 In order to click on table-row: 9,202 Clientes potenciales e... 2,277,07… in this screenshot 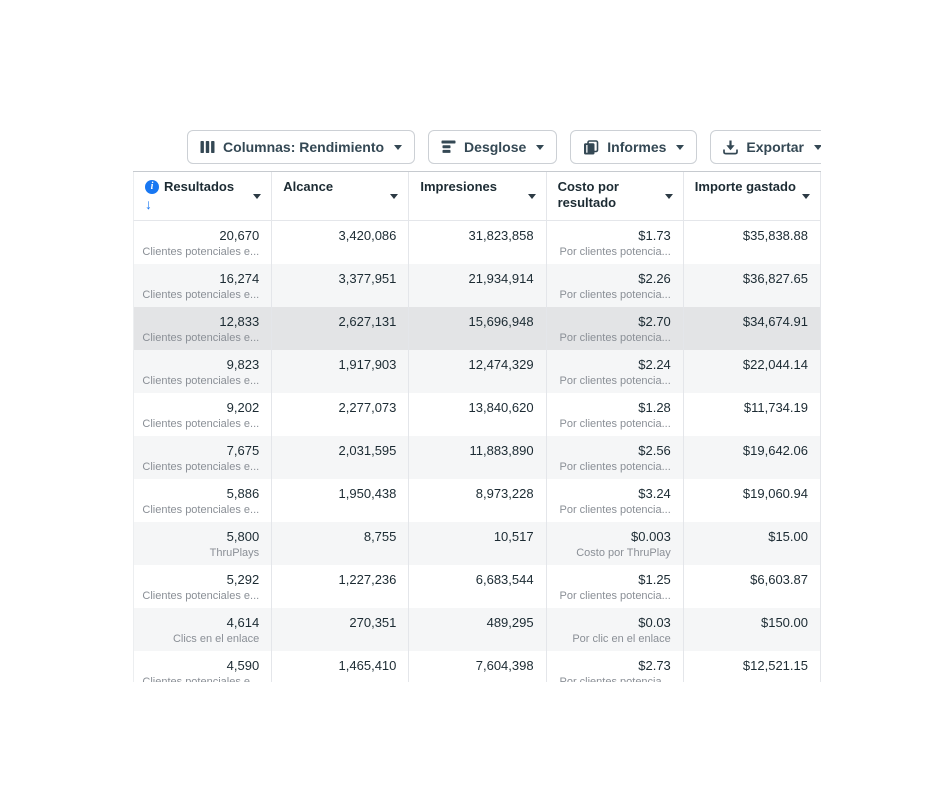, I will do `click(477, 414)`.